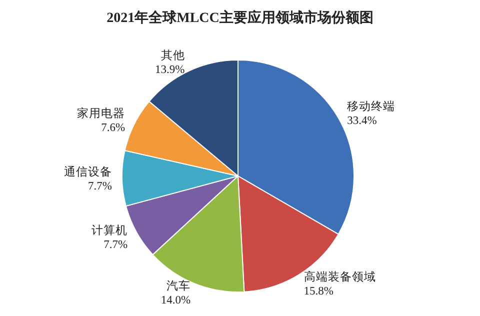  Describe the element at coordinates (170, 70) in the screenshot. I see `data-label: 13.9%` at that location.